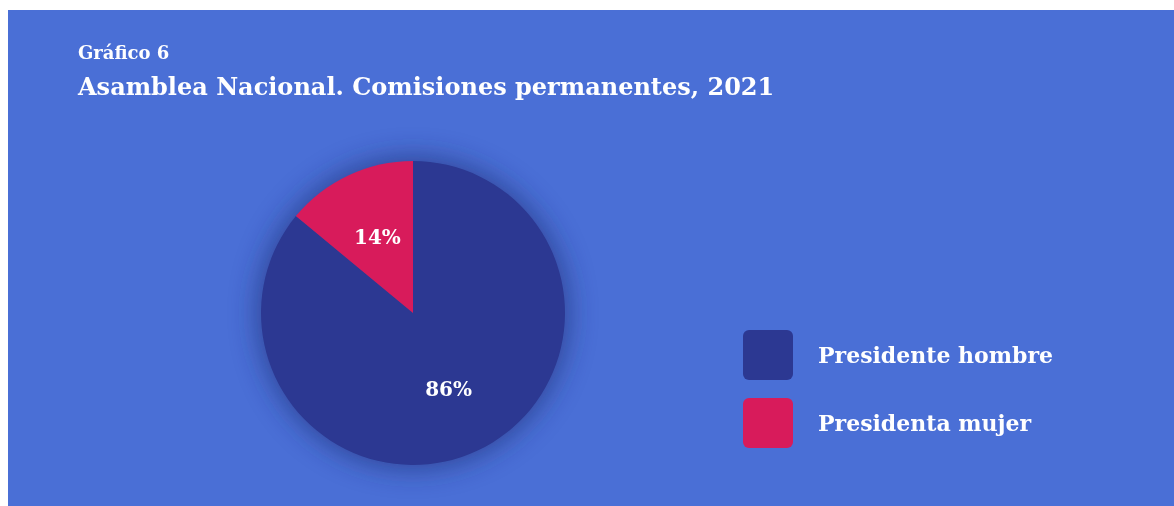  Describe the element at coordinates (426, 86) in the screenshot. I see `chart-subtitle: Asamblea Nacional. Comisiones permanentes, 2021` at that location.